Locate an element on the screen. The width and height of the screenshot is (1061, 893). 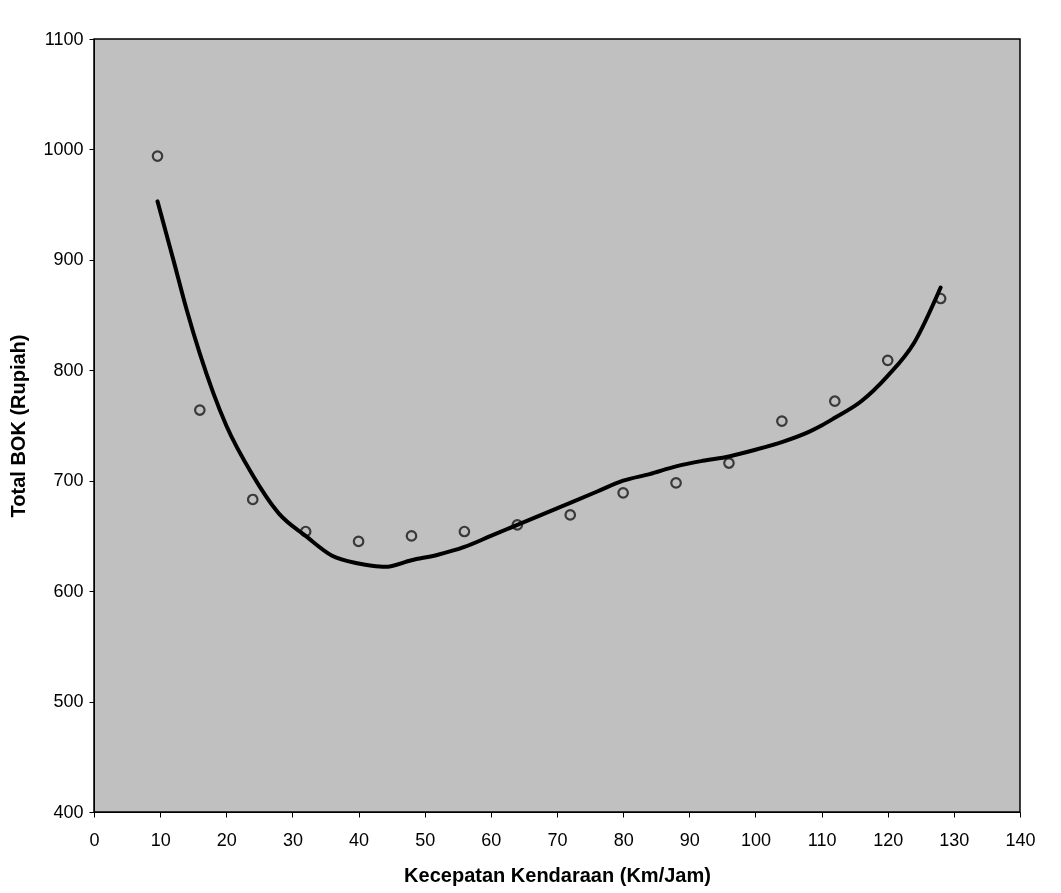
x-tick-label: 80 is located at coordinates (623, 839).